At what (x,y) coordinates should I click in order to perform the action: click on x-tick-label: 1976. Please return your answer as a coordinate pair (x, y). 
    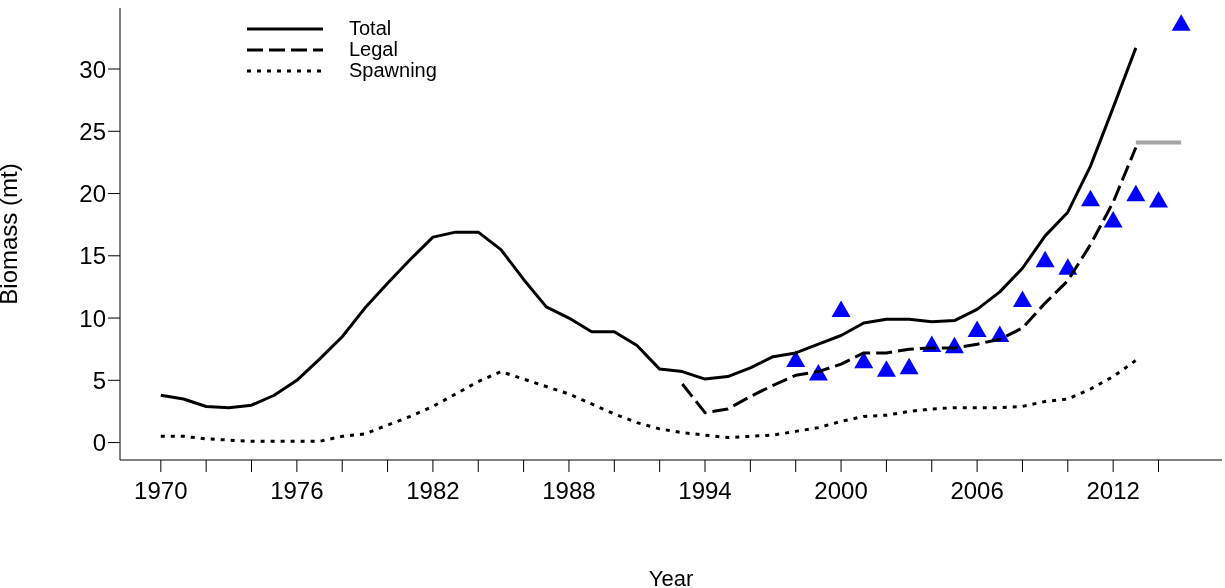
    Looking at the image, I should click on (297, 491).